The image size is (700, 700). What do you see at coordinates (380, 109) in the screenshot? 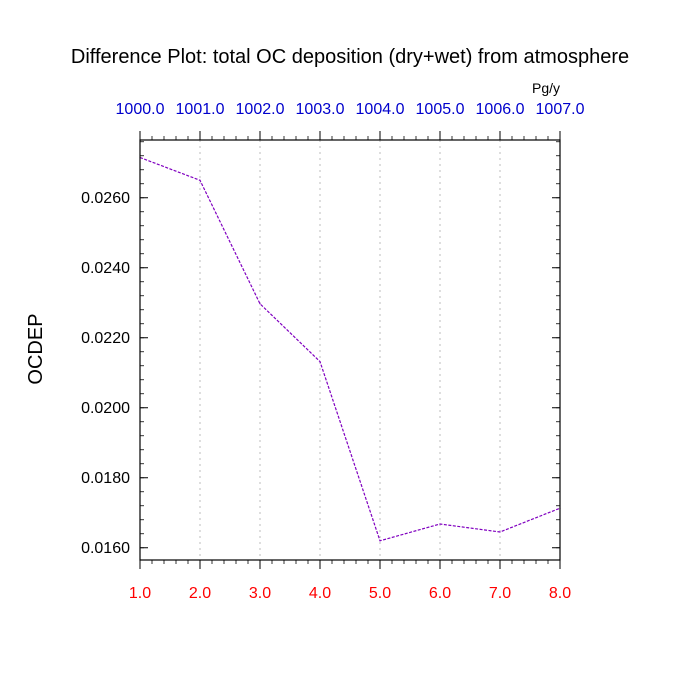
I see `x-tick-label-top: 1004.0` at bounding box center [380, 109].